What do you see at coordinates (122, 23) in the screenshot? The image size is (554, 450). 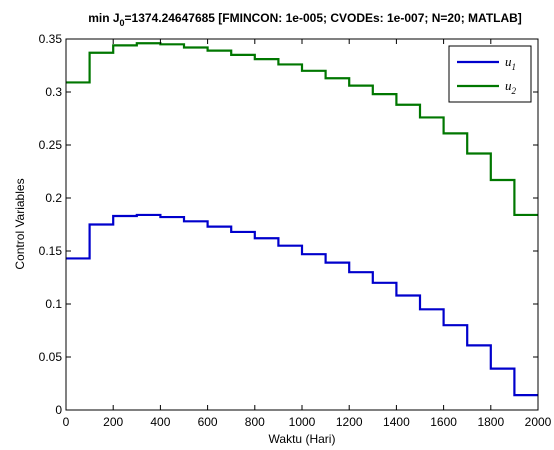 I see `title-subscript: 0` at bounding box center [122, 23].